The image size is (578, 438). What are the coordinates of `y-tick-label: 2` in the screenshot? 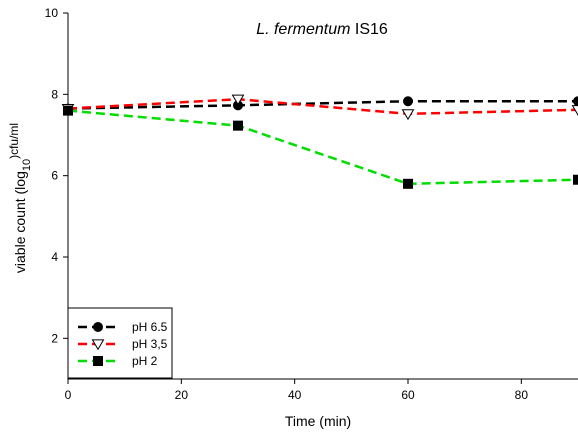 It's located at (54, 338).